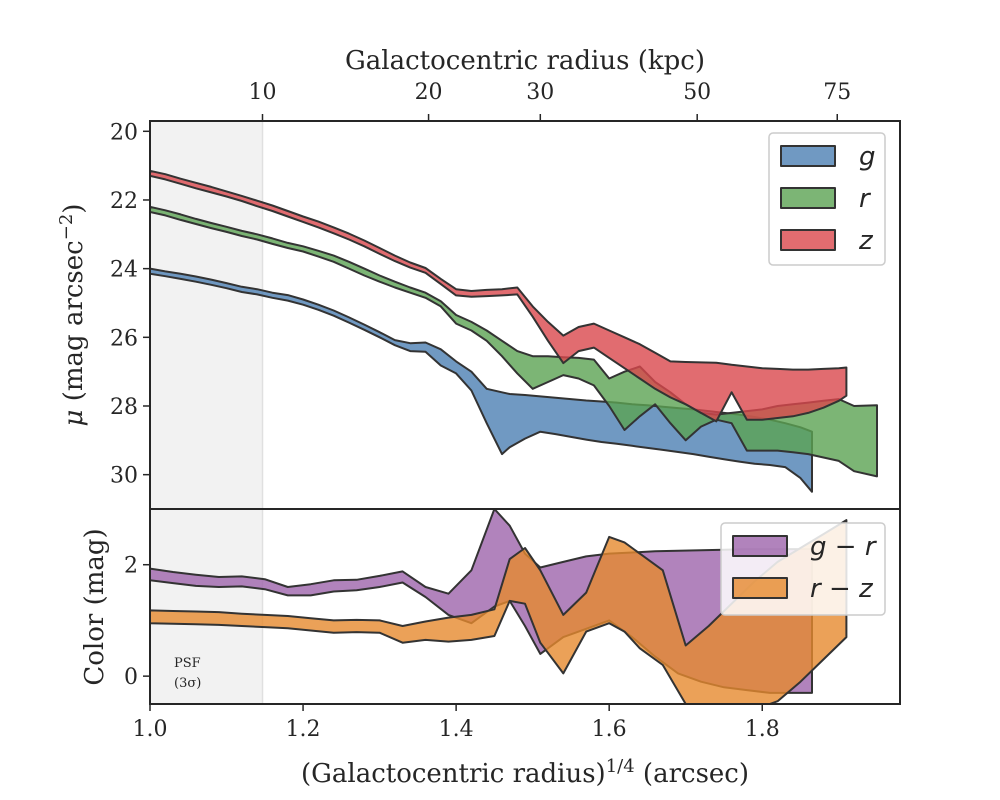 This screenshot has width=1000, height=800. I want to click on top-y-axis-label: μ (mag arcsec−2), so click(73, 315).